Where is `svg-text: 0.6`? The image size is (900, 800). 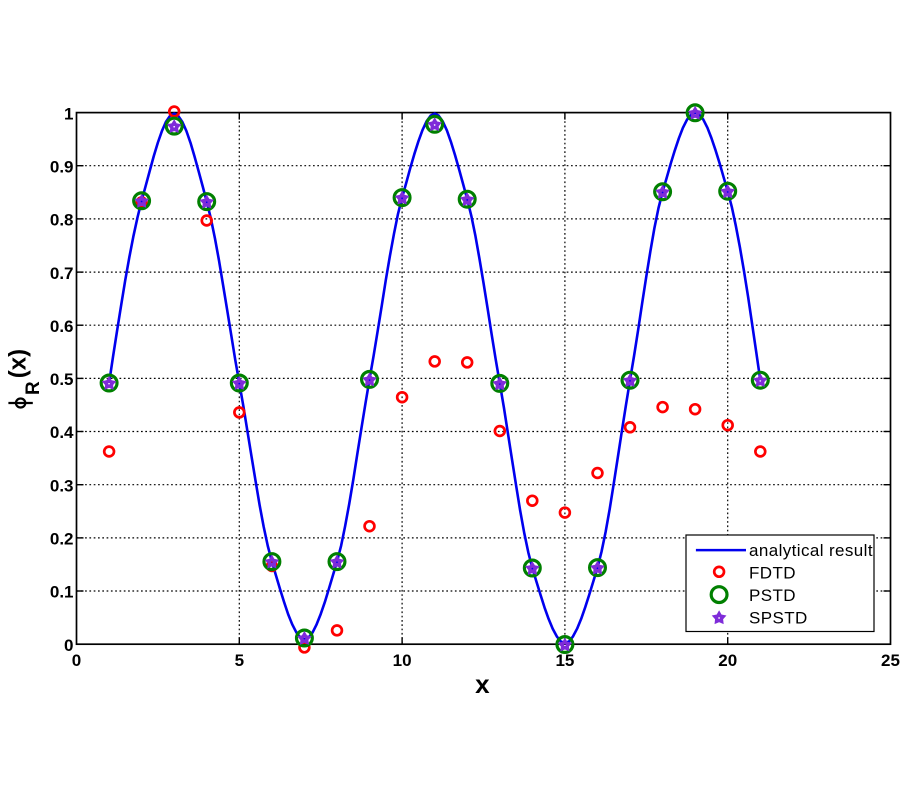
svg-text: 0.6 is located at coordinates (62, 326).